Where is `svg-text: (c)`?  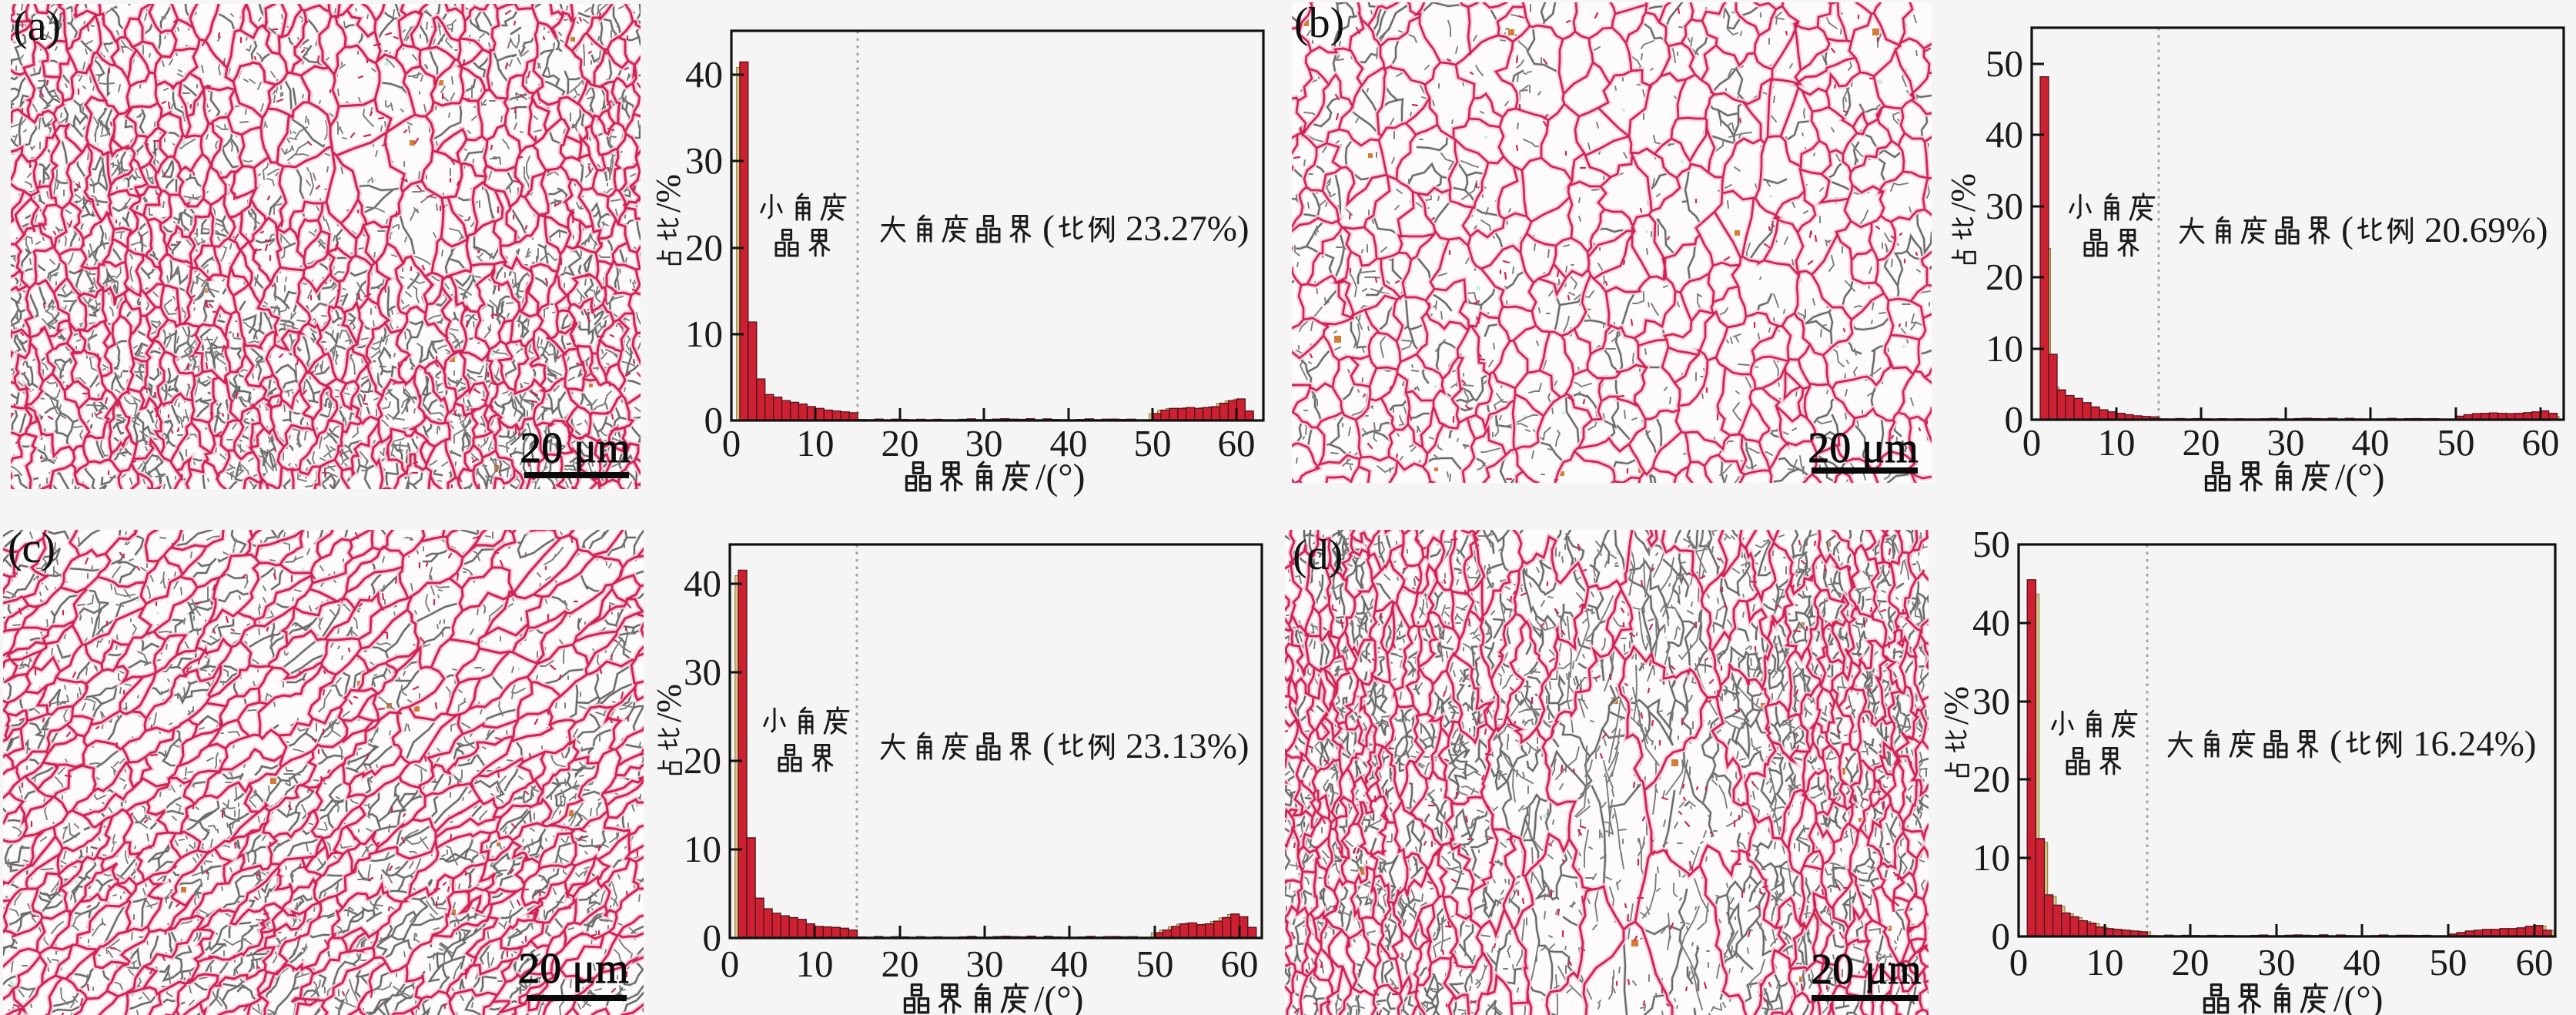 svg-text: (c) is located at coordinates (31, 548).